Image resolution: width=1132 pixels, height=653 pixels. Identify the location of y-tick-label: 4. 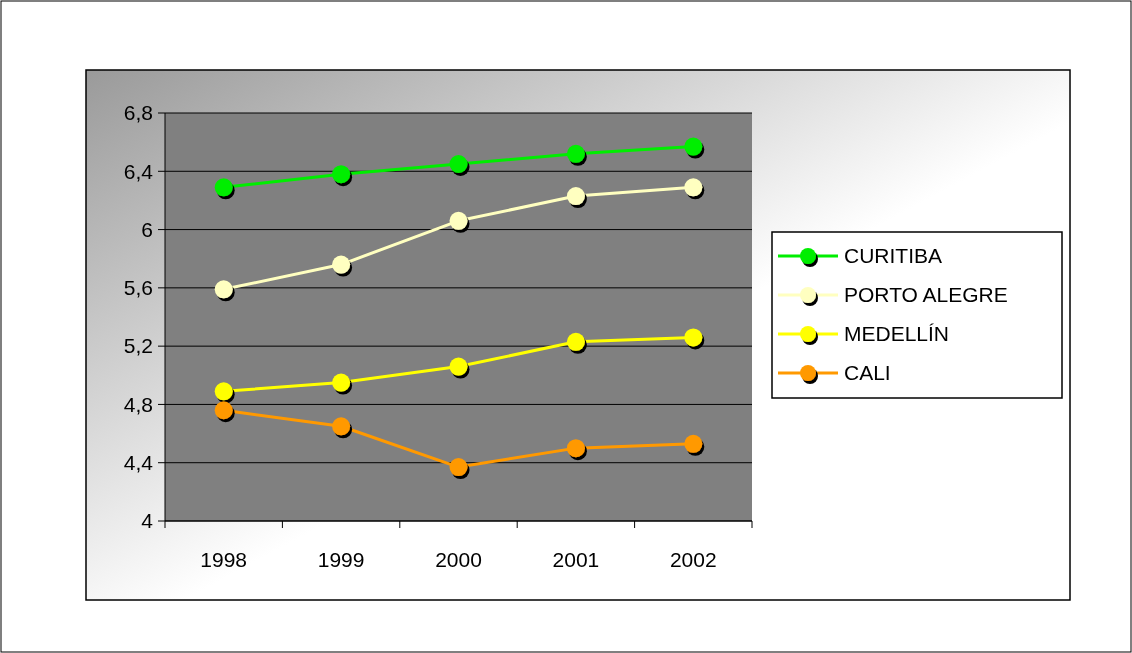
(147, 521).